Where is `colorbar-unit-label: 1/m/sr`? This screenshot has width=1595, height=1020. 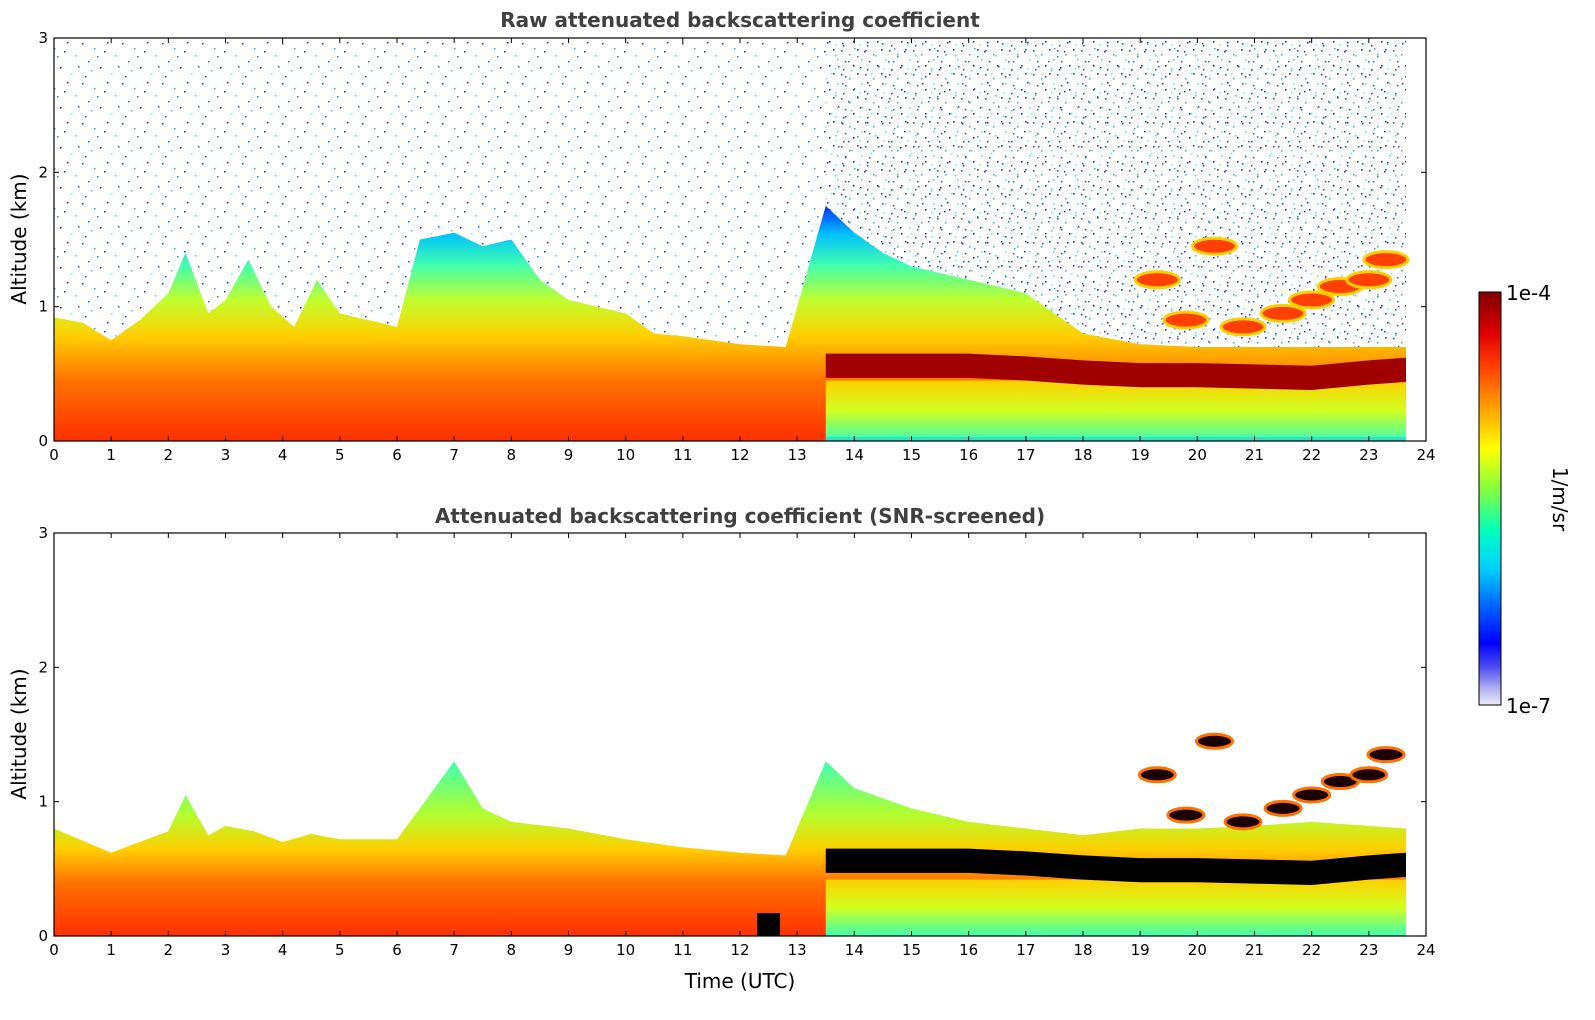 colorbar-unit-label: 1/m/sr is located at coordinates (1560, 499).